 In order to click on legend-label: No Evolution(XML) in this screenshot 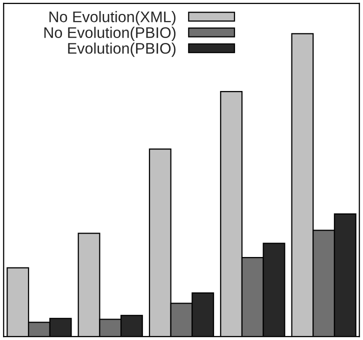, I will do `click(112, 18)`.